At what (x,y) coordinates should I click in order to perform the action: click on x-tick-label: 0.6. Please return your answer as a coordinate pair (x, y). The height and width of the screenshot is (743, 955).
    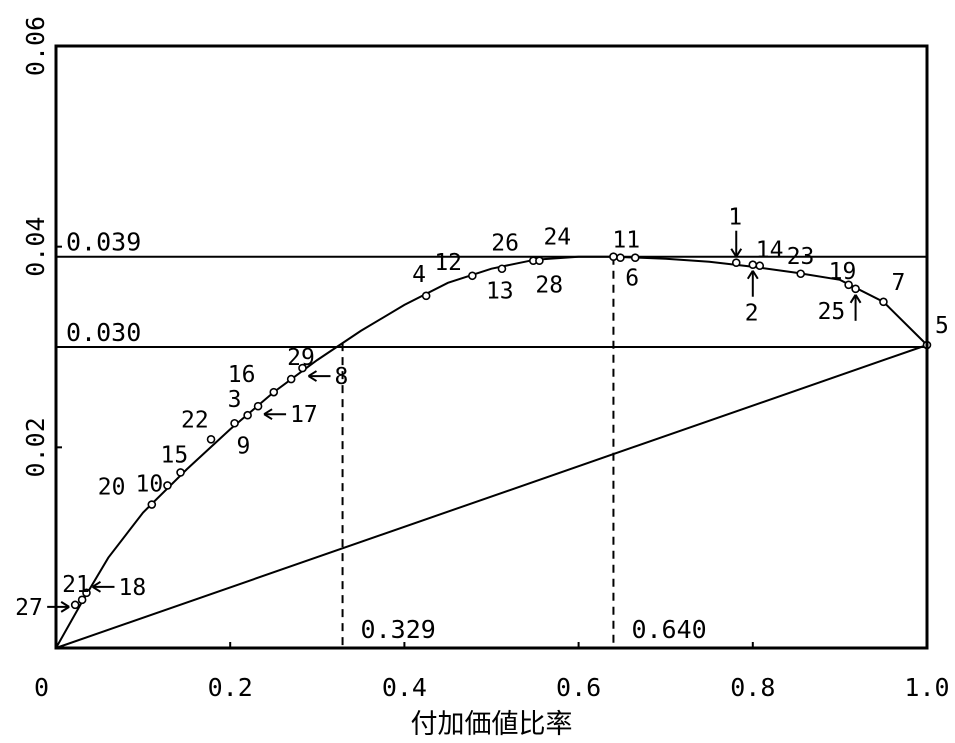
    Looking at the image, I should click on (578, 687).